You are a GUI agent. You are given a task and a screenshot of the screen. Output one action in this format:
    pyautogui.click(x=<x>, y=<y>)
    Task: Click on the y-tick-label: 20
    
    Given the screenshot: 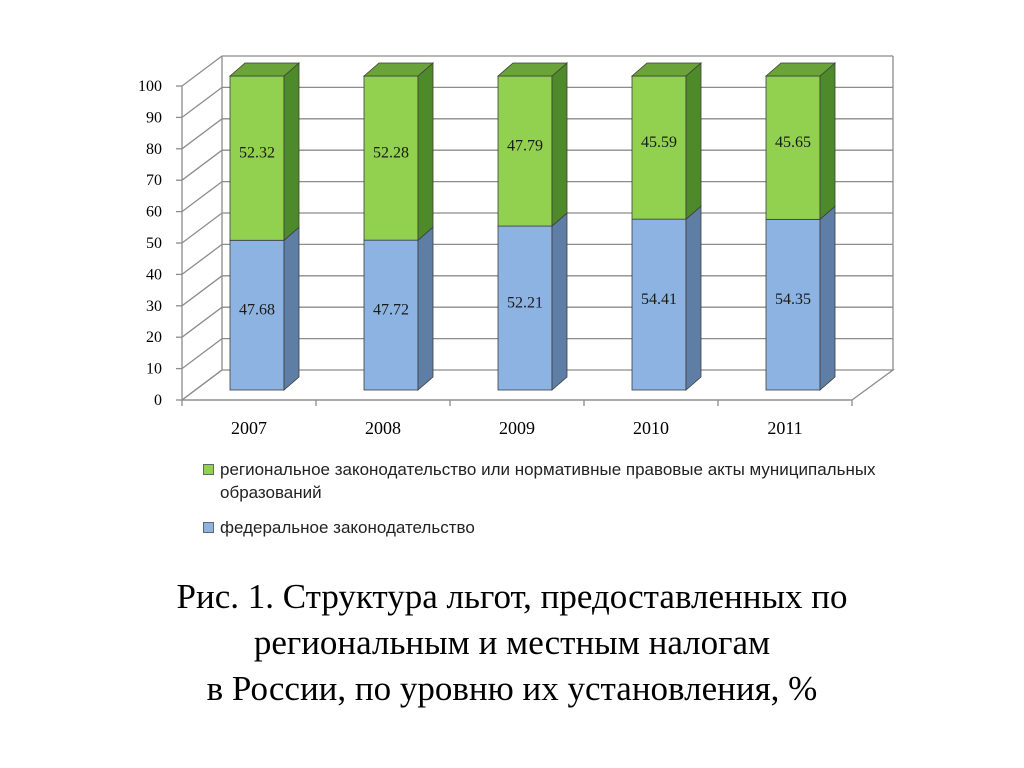 What is the action you would take?
    pyautogui.click(x=154, y=337)
    